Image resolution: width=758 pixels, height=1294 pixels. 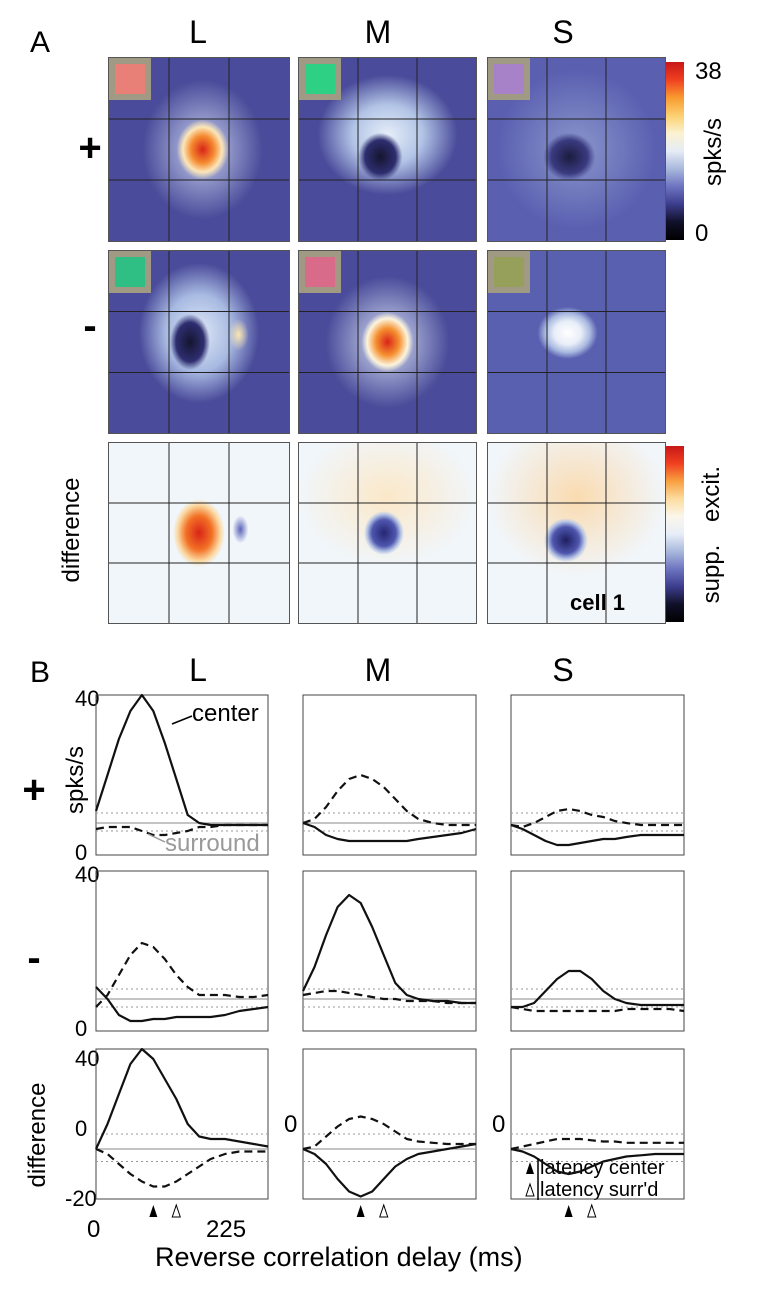 What do you see at coordinates (81, 1128) in the screenshot?
I see `y-tick-0-diff: 0` at bounding box center [81, 1128].